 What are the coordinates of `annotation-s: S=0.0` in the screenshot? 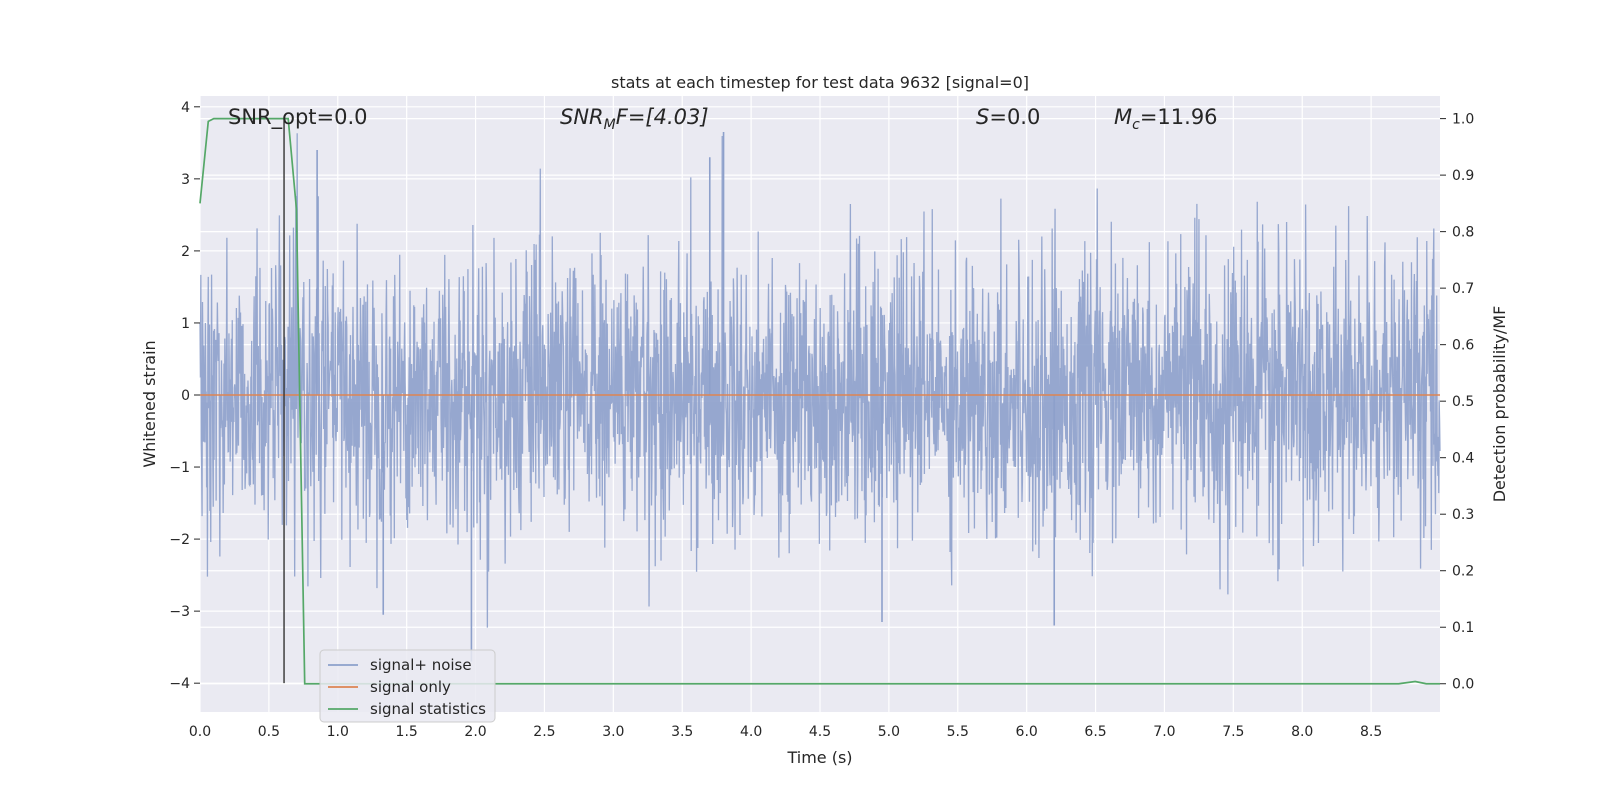 It's located at (1008, 117).